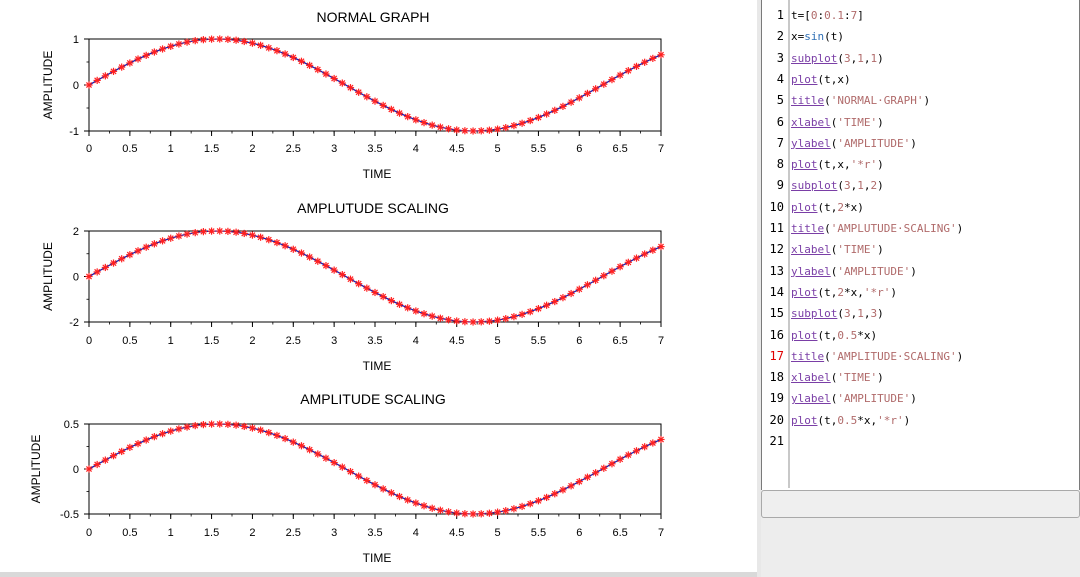 This screenshot has width=1080, height=577. What do you see at coordinates (844, 292) in the screenshot?
I see `code-line: plot(t,2*x,'*r')` at bounding box center [844, 292].